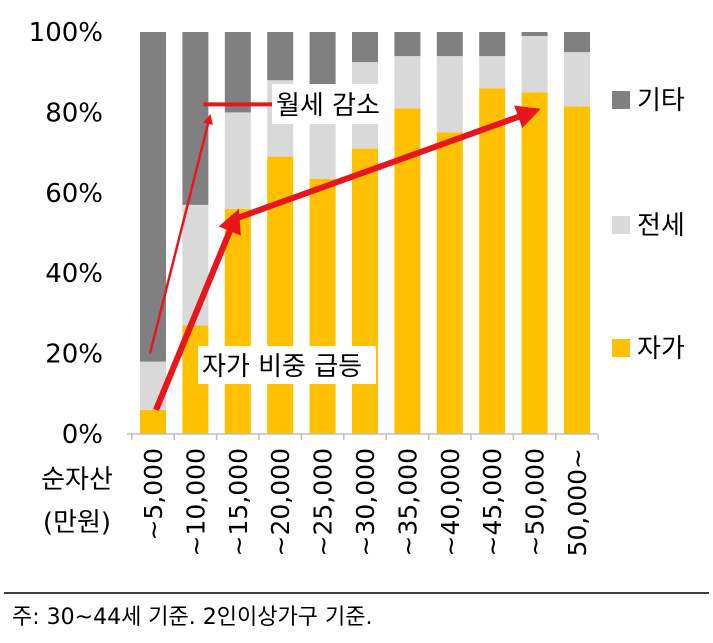 The height and width of the screenshot is (643, 713). What do you see at coordinates (77, 480) in the screenshot?
I see `x-axis-label: 순자산` at bounding box center [77, 480].